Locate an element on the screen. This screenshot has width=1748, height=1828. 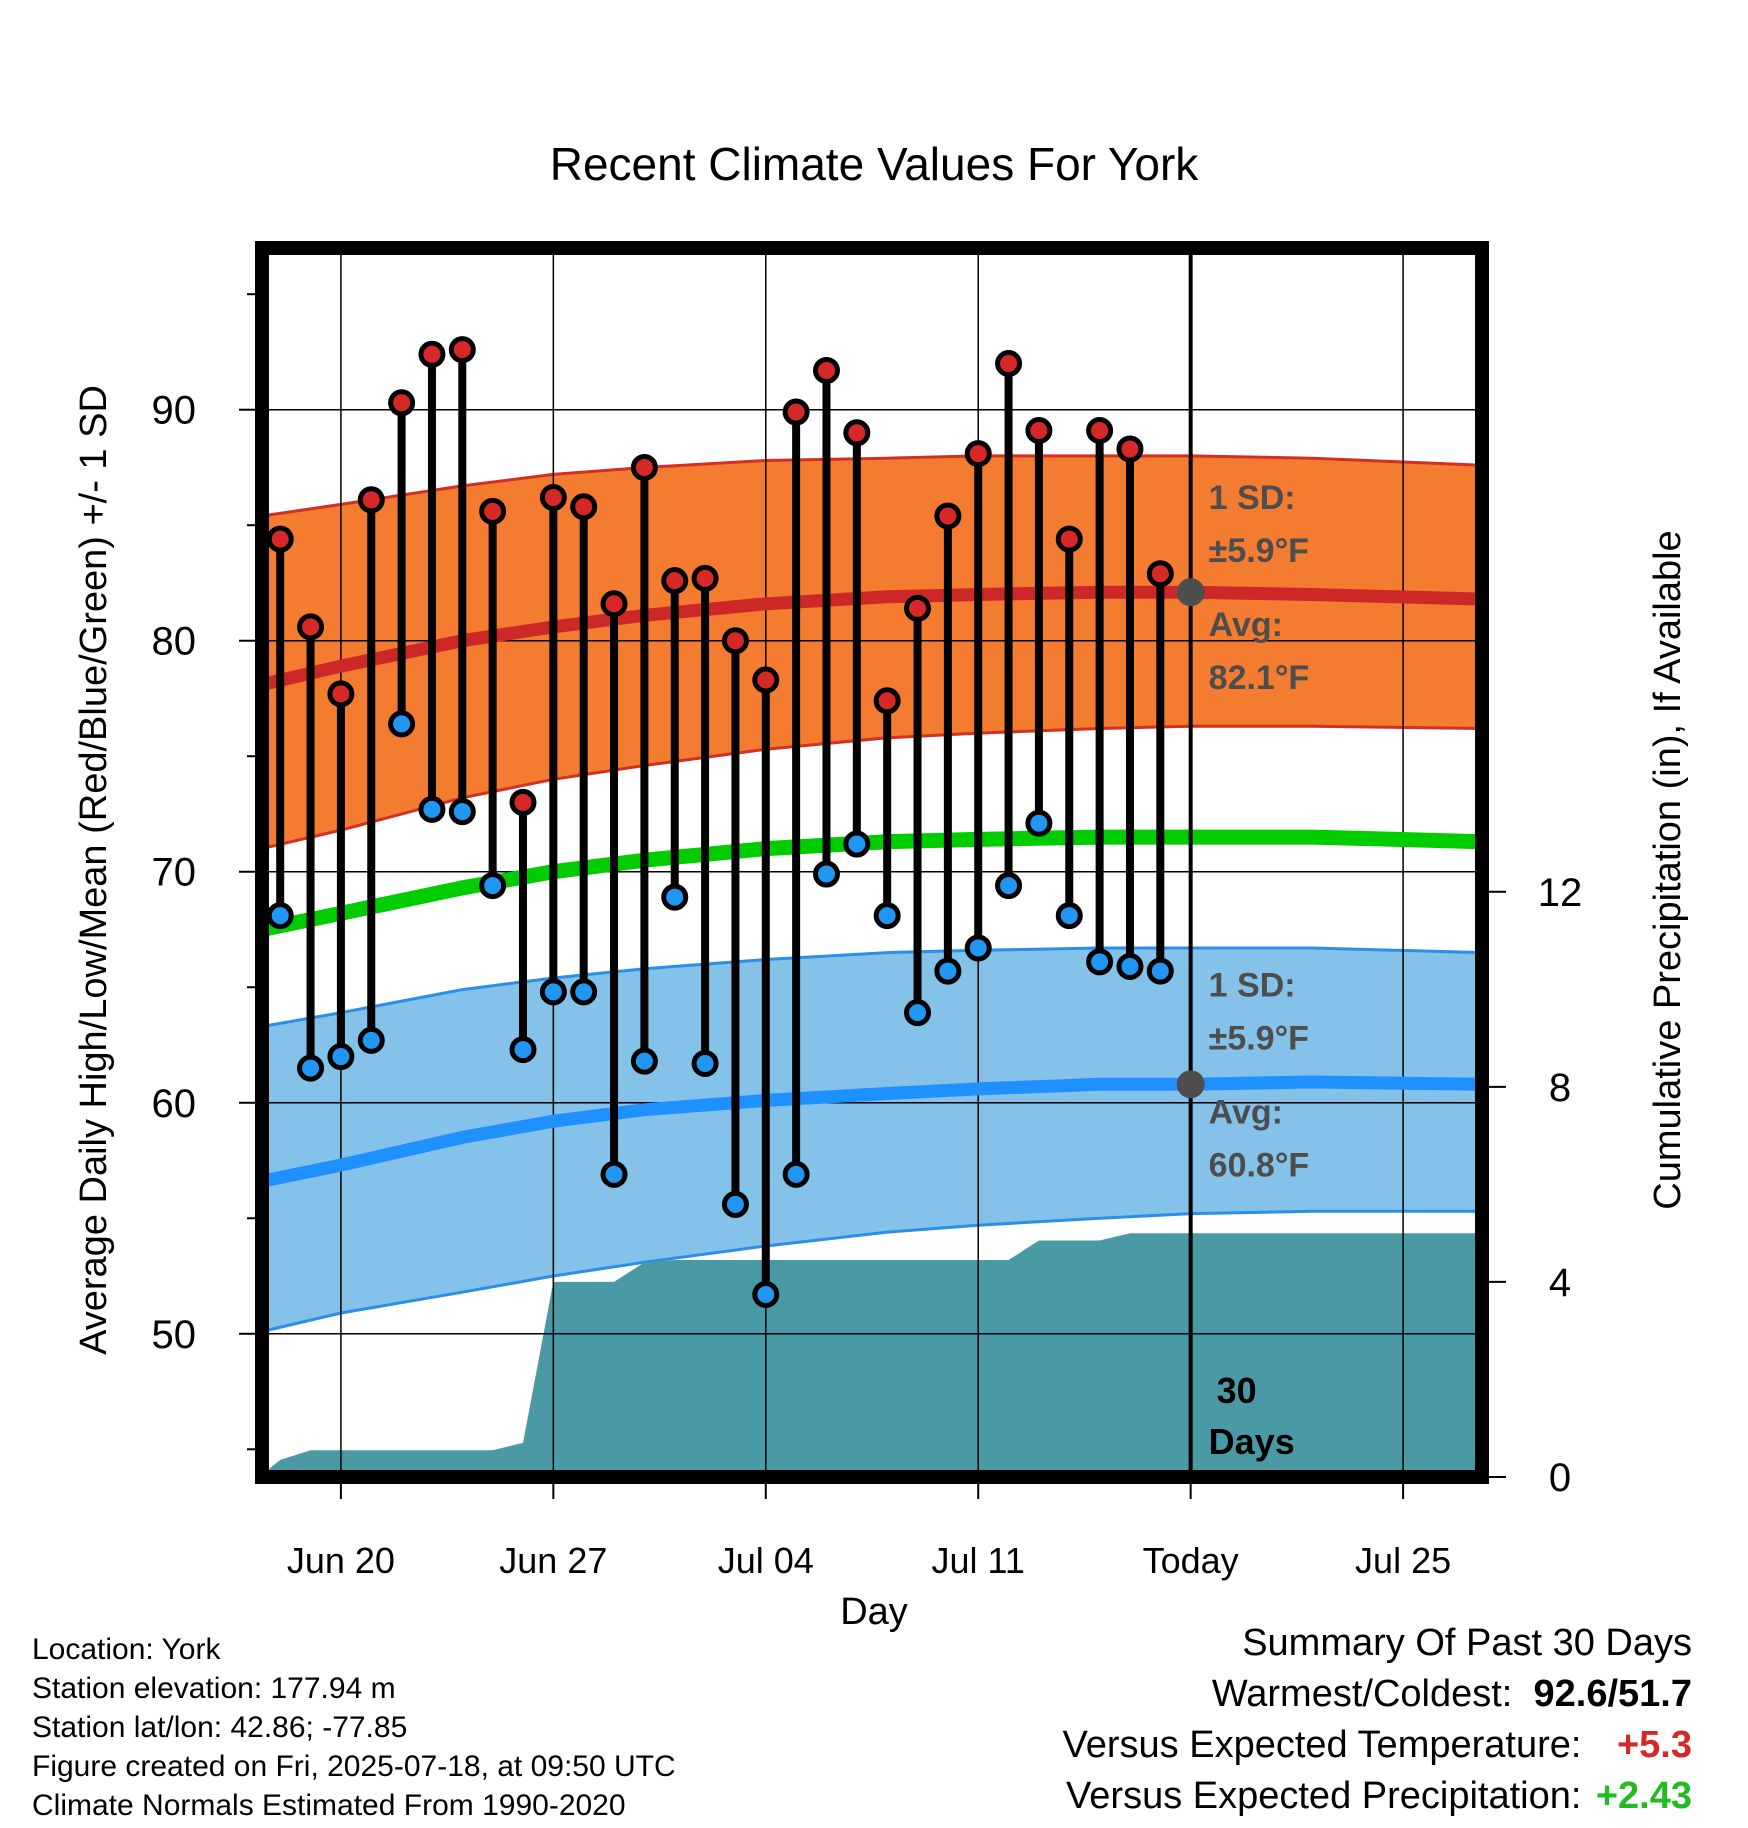
low-sd-upper-edge is located at coordinates (872, 987).